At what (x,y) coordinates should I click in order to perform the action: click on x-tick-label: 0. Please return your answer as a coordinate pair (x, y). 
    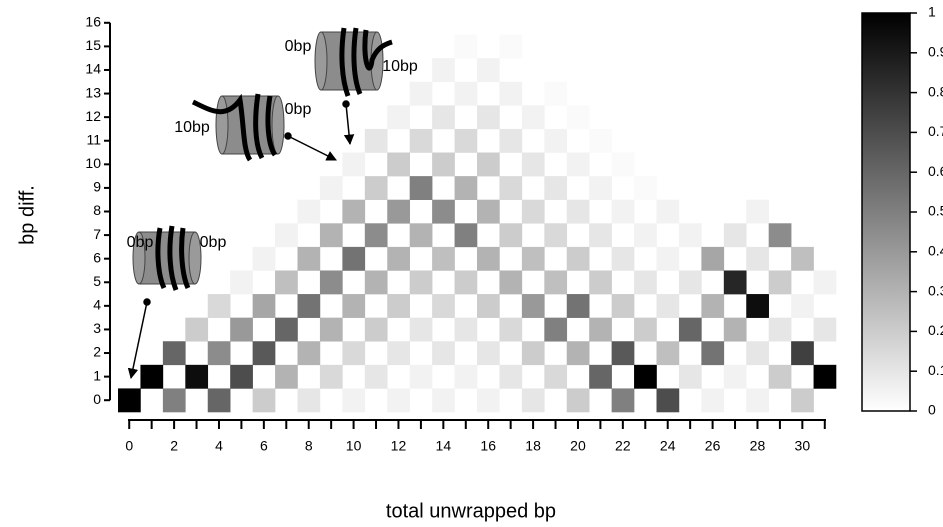
    Looking at the image, I should click on (129, 446).